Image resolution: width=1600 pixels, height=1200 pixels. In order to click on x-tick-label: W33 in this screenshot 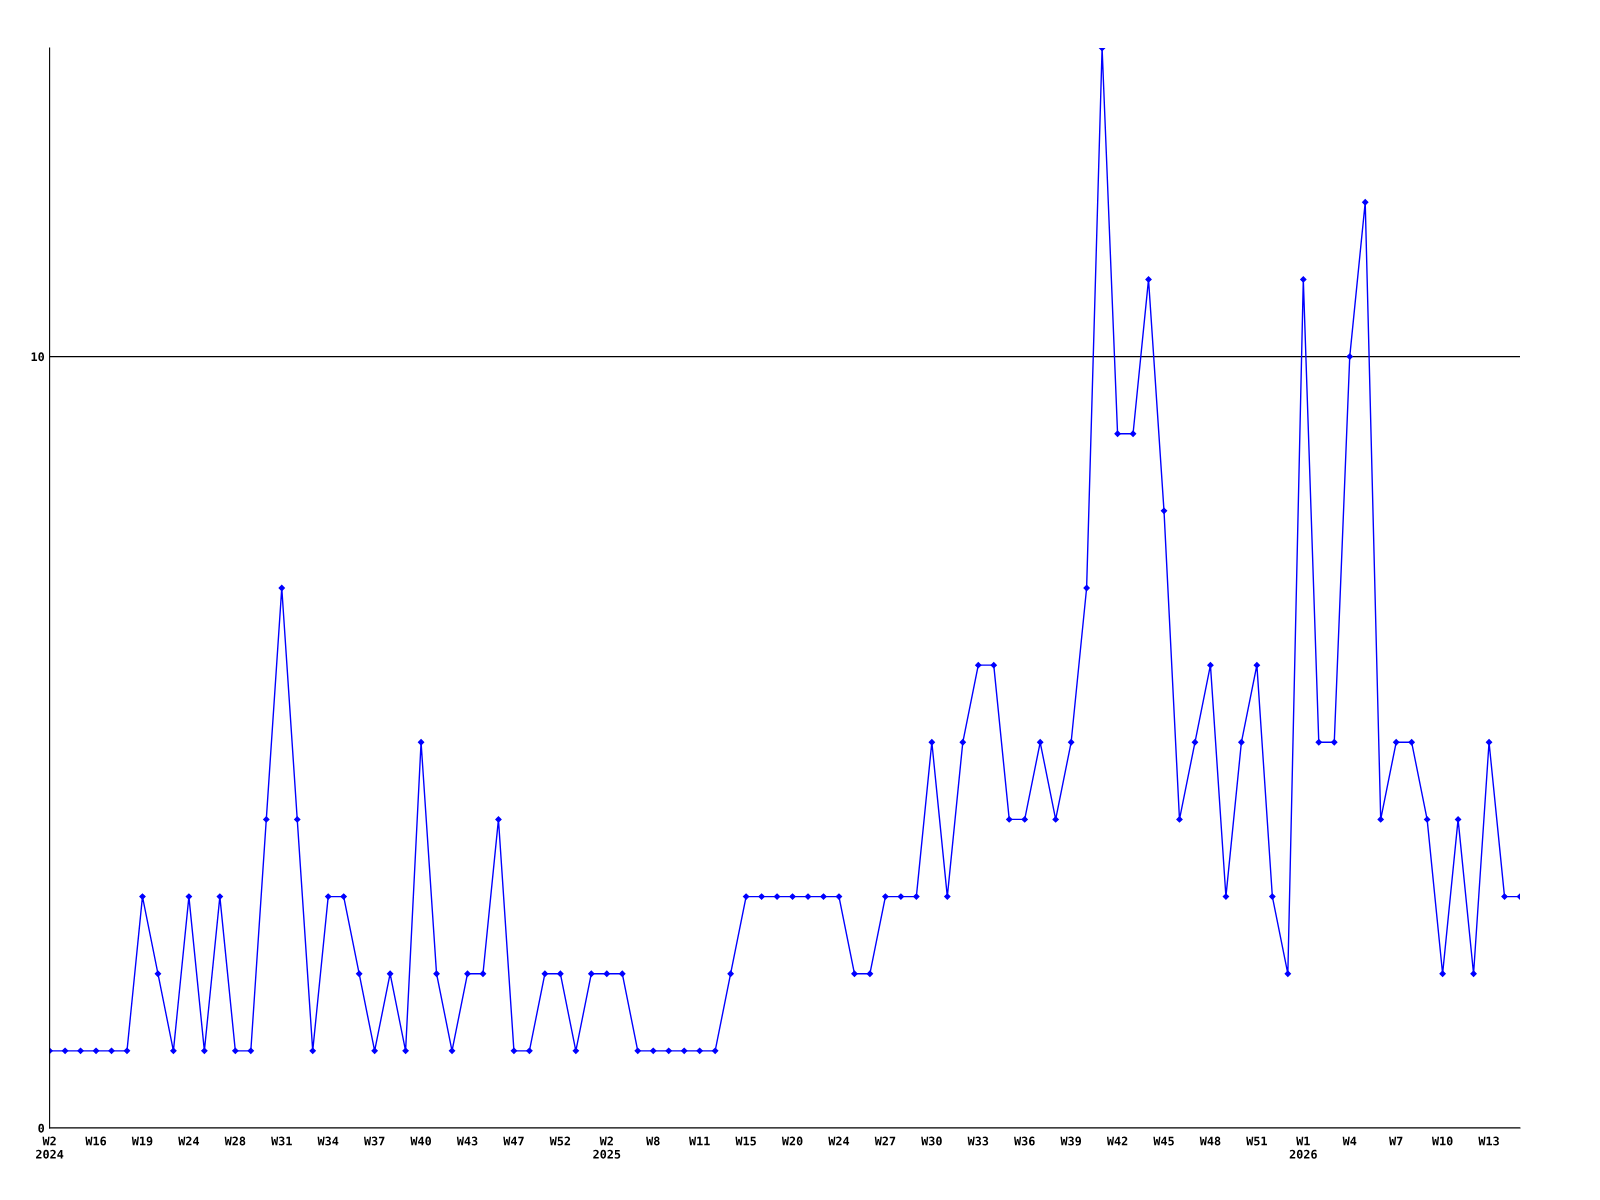, I will do `click(978, 1141)`.